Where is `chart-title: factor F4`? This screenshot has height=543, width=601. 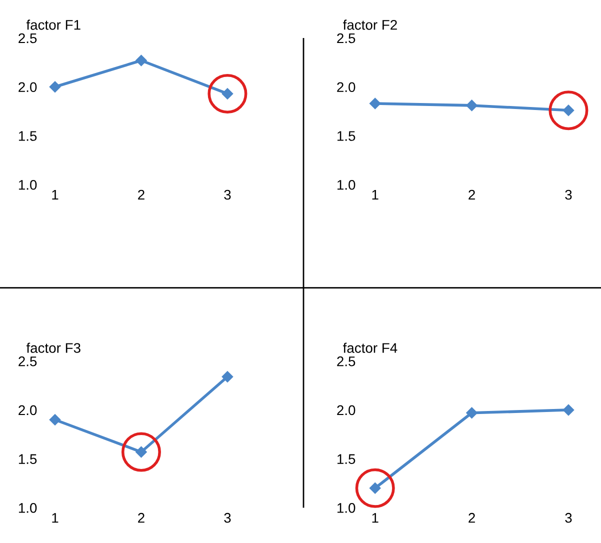 chart-title: factor F4 is located at coordinates (370, 347).